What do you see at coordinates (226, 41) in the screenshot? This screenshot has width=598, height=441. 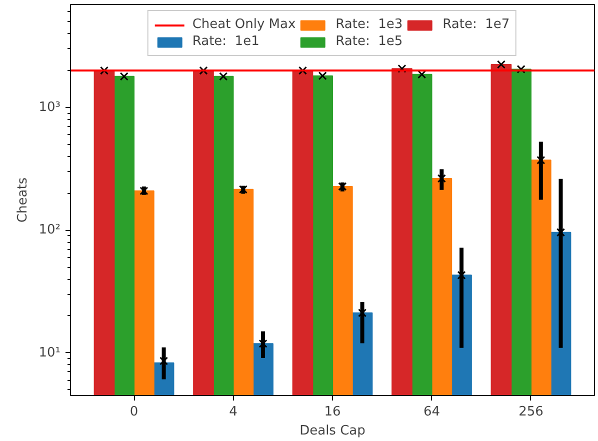 I see `legend-label: Rate: 1e1` at bounding box center [226, 41].